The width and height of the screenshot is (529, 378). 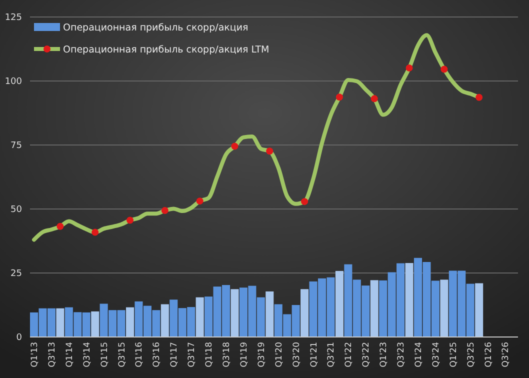 I want to click on x-tick-label: Q3'20, so click(x=297, y=355).